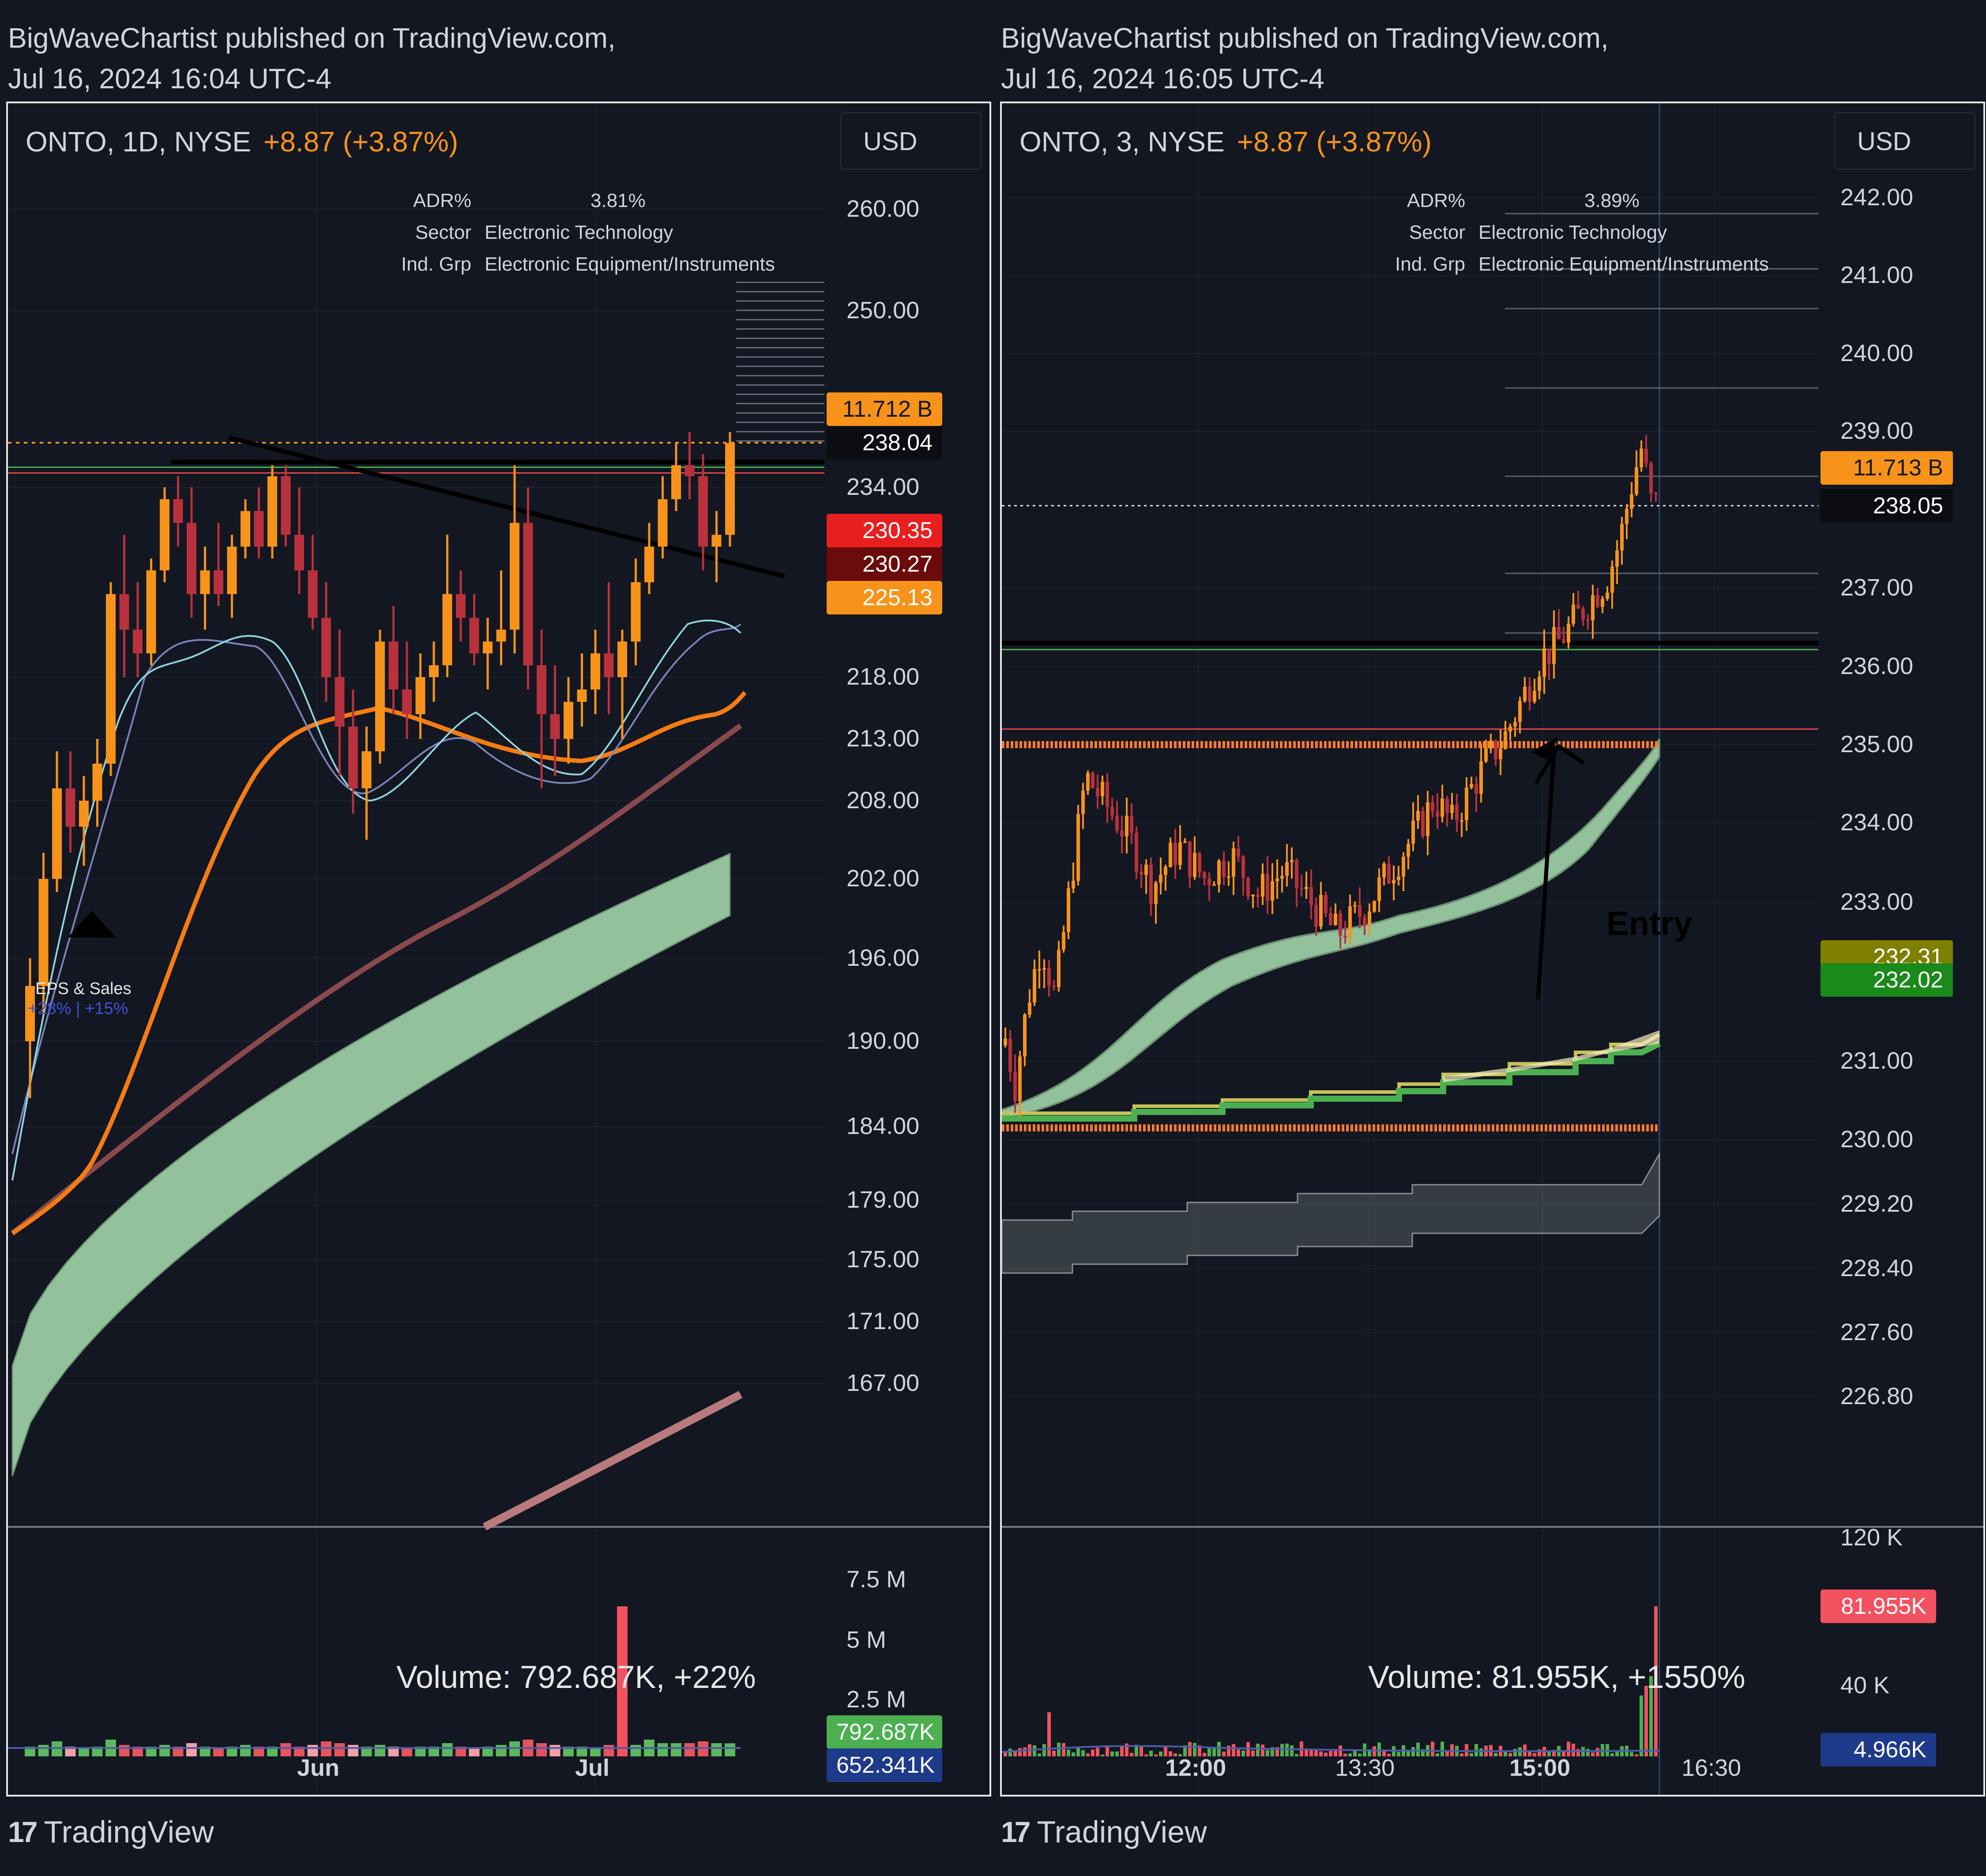  Describe the element at coordinates (1877, 1396) in the screenshot. I see `price-tick: 226.80` at that location.